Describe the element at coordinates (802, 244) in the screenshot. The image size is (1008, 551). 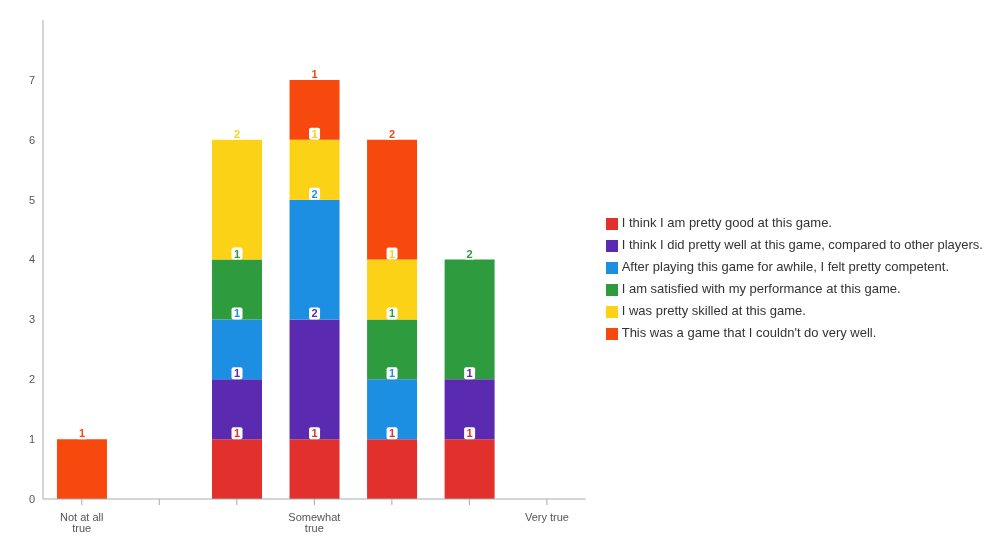
I see `legend-label: I think I did pretty well at this game, compared to other players.` at that location.